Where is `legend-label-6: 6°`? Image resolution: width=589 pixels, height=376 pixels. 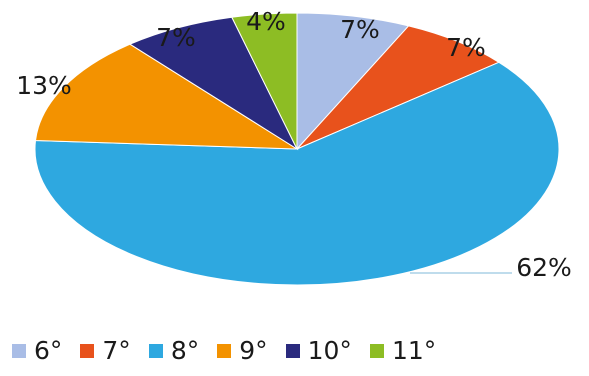
legend-label-6: 6° is located at coordinates (48, 350).